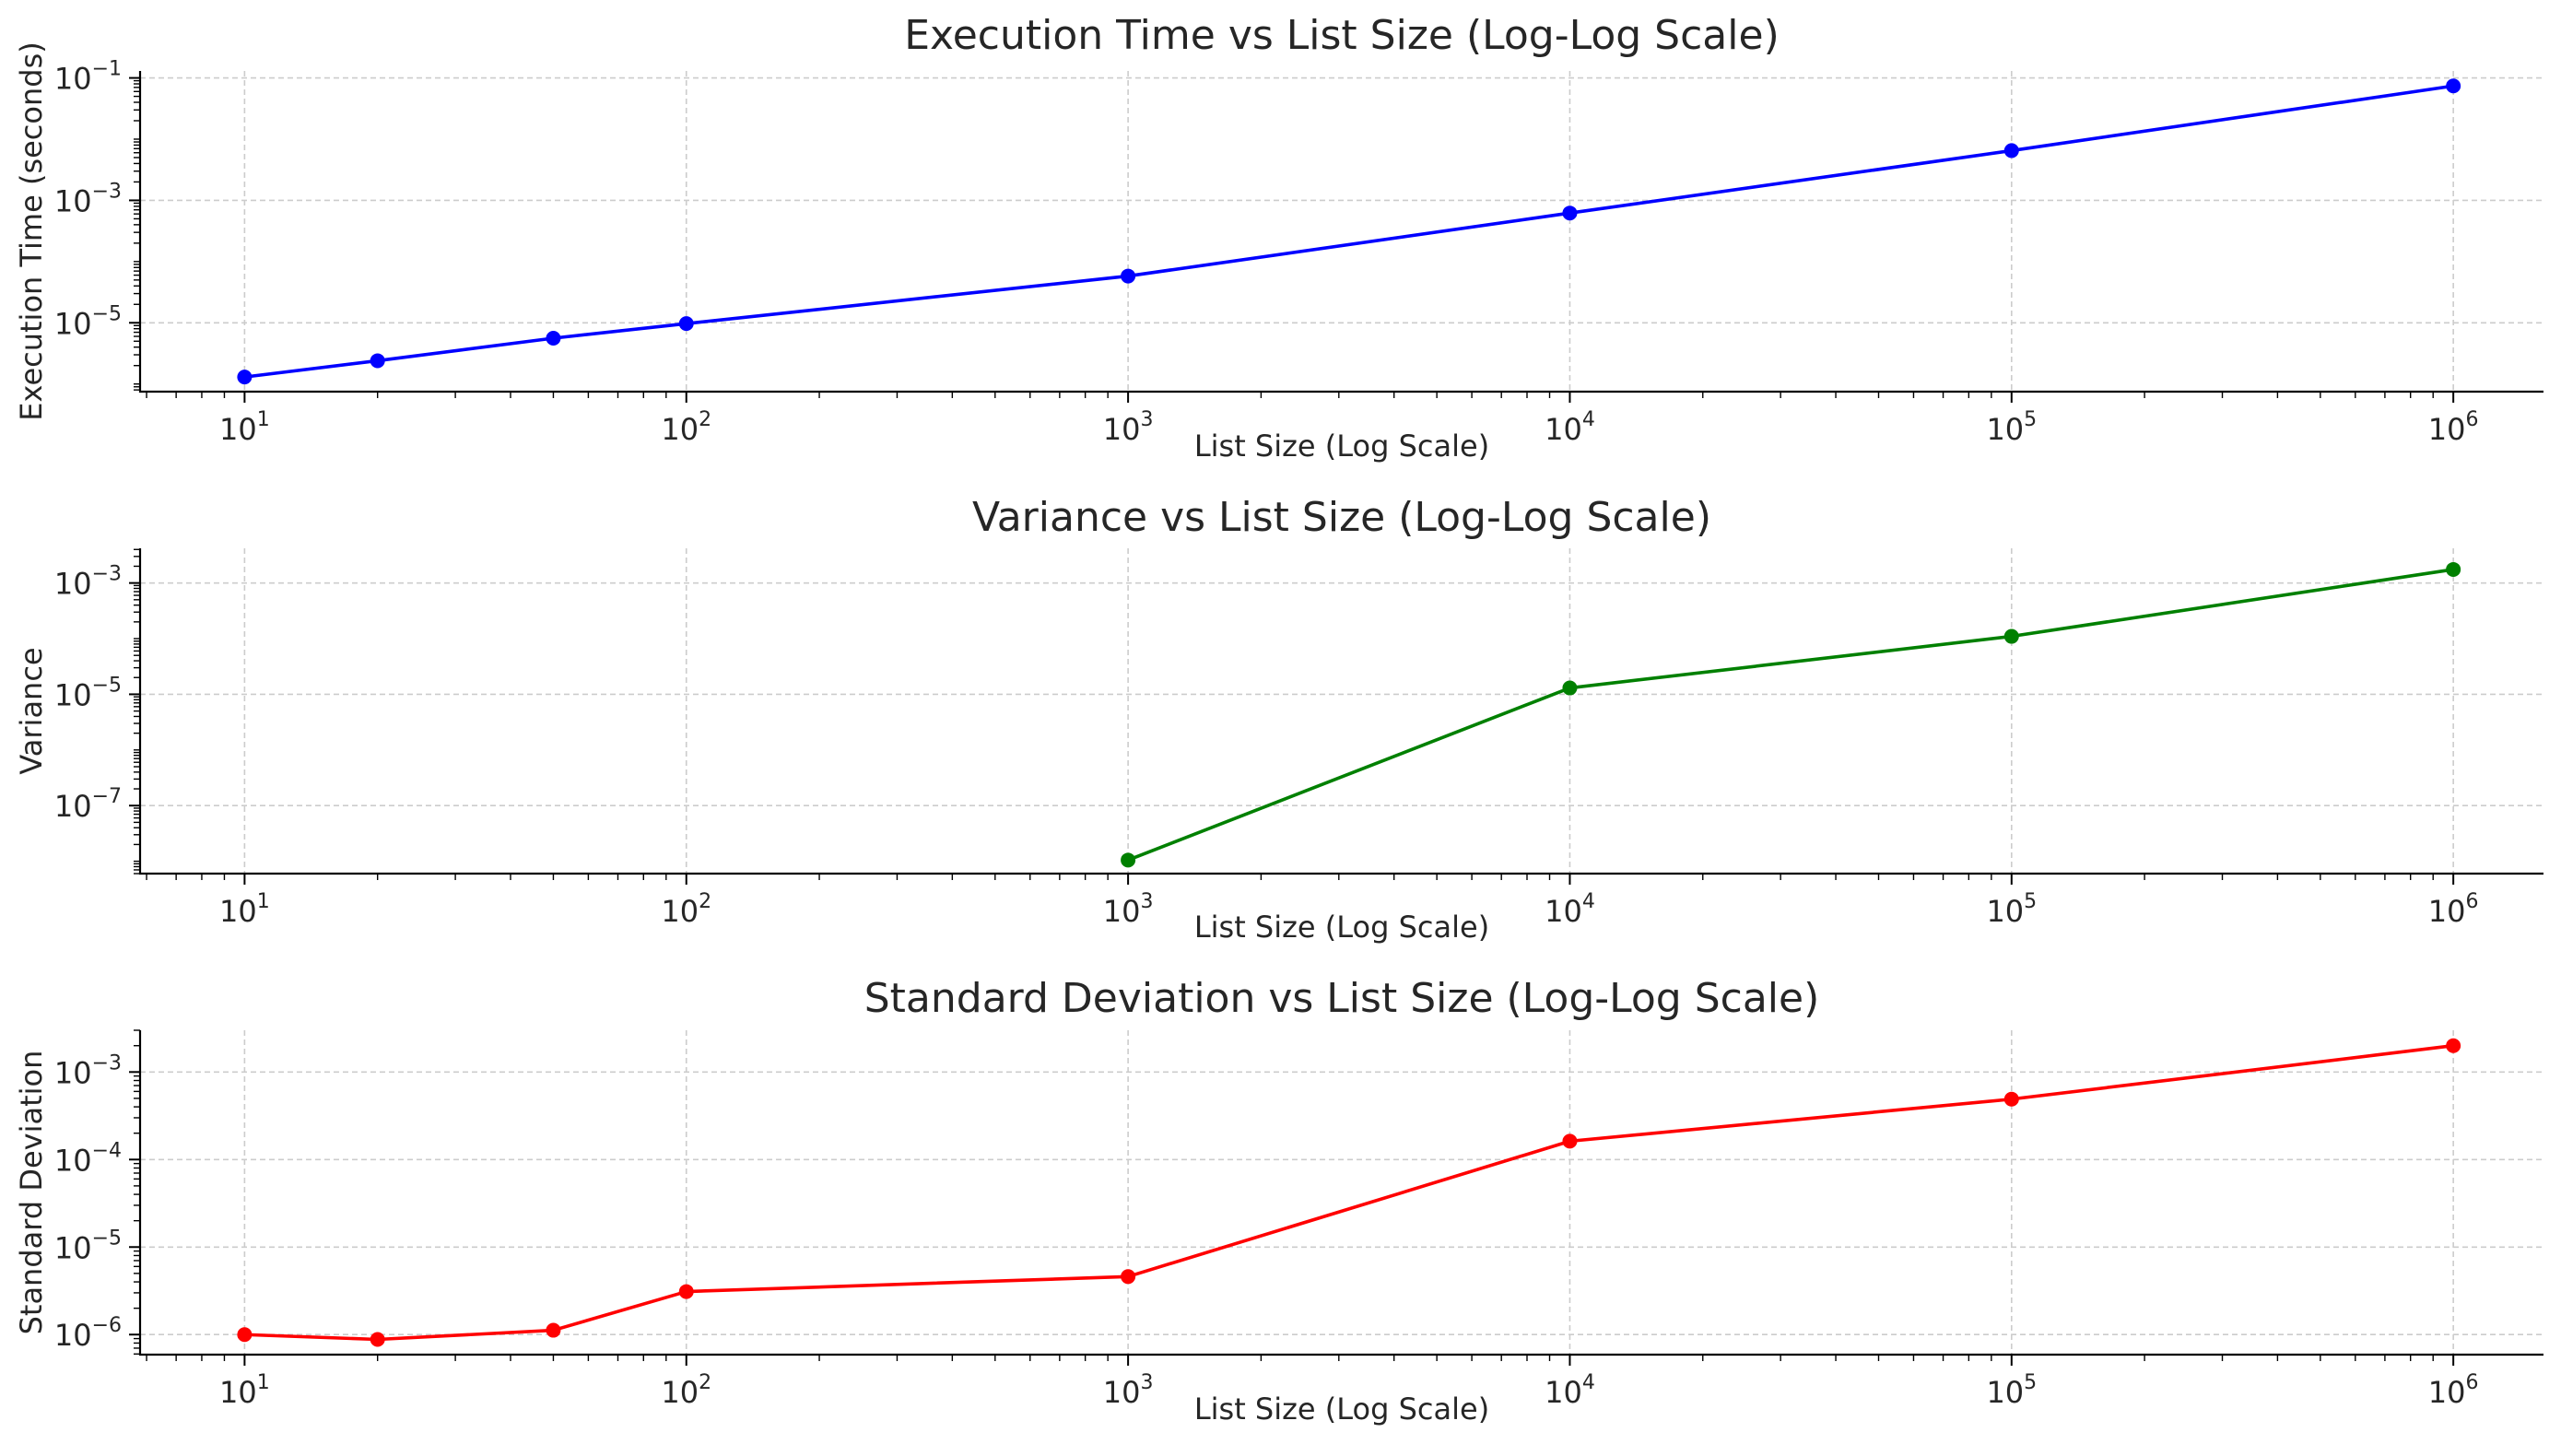 The image size is (2561, 1456). What do you see at coordinates (88, 804) in the screenshot?
I see `y-tick-label: 10⁻⁷` at bounding box center [88, 804].